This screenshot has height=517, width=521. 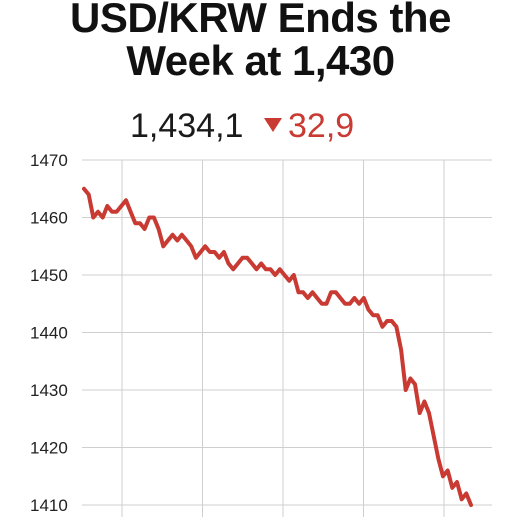 I want to click on down-arrow-icon, so click(x=273, y=125).